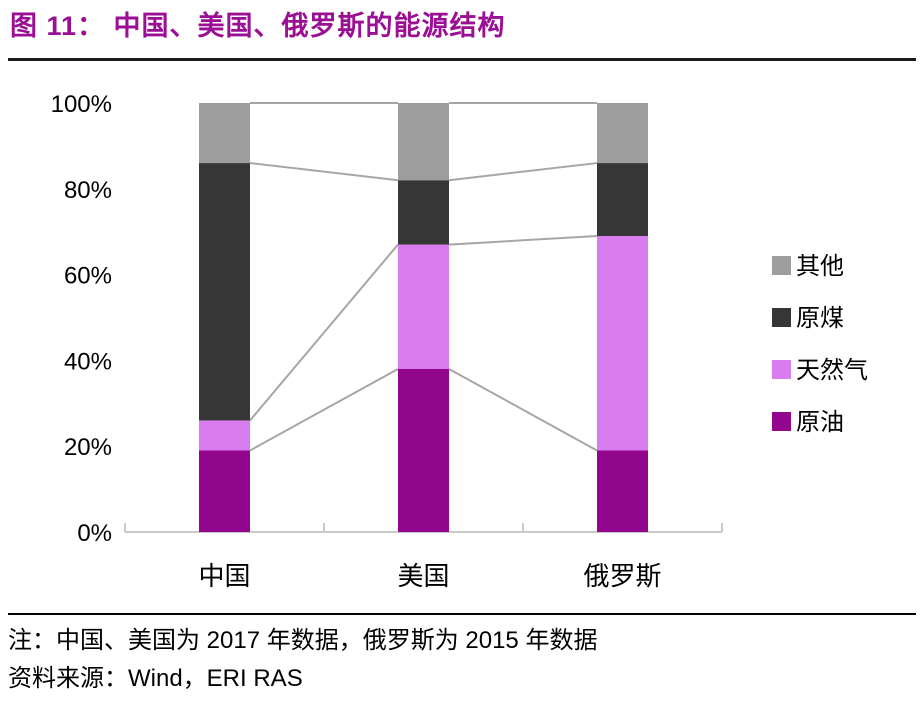 Image resolution: width=923 pixels, height=710 pixels. Describe the element at coordinates (88, 447) in the screenshot. I see `y-axis-label: 20%` at that location.